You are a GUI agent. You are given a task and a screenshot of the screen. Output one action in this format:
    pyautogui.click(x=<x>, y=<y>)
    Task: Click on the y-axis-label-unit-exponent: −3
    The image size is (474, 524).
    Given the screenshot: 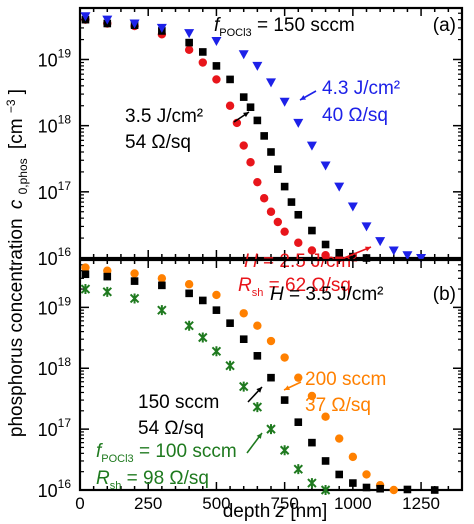 What is the action you would take?
    pyautogui.click(x=11, y=106)
    